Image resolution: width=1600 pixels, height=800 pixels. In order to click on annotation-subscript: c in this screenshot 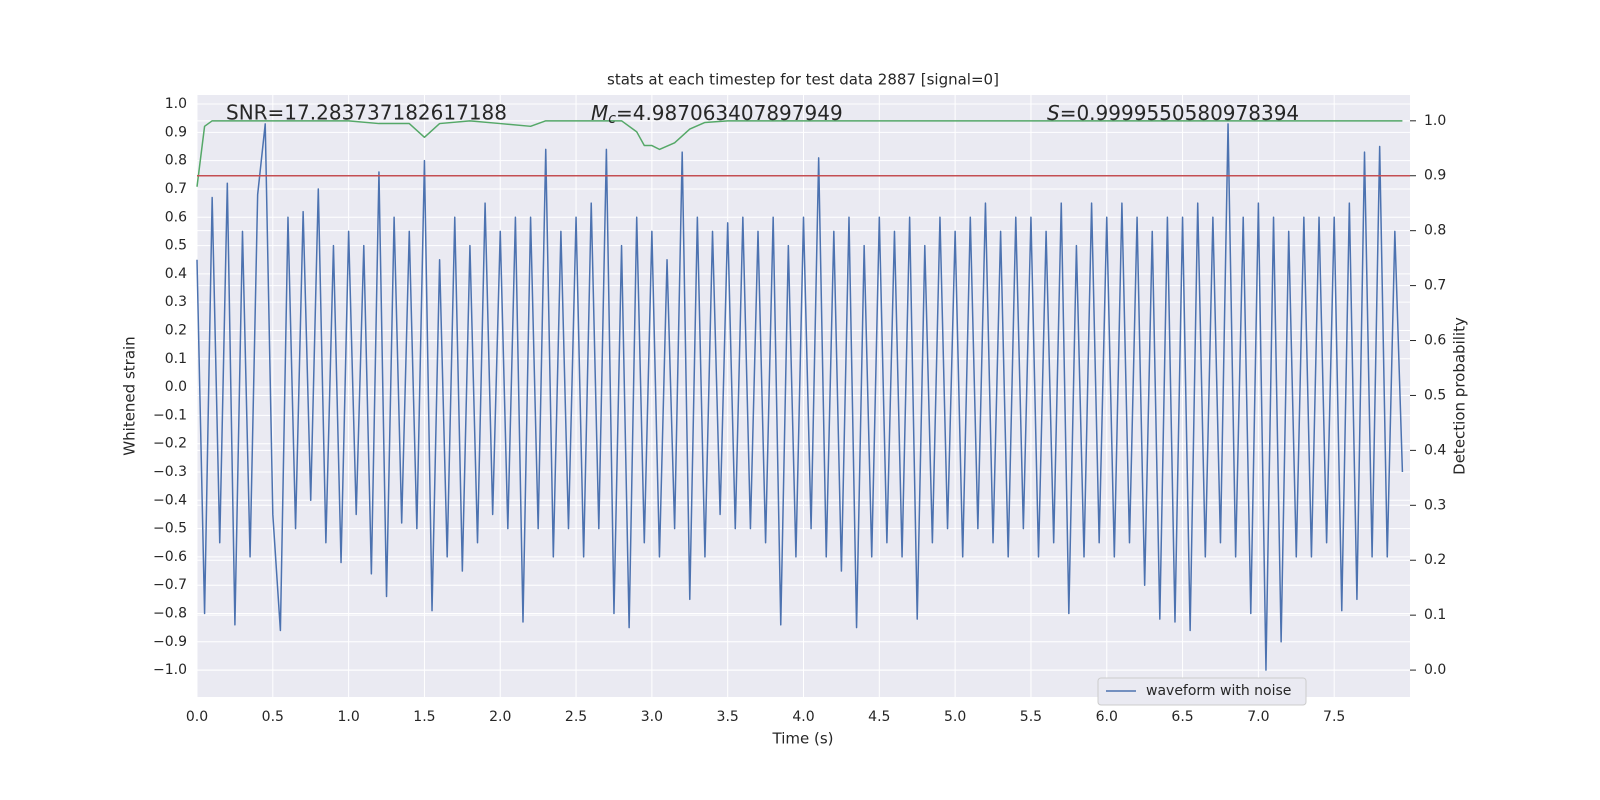, I will do `click(612, 119)`.